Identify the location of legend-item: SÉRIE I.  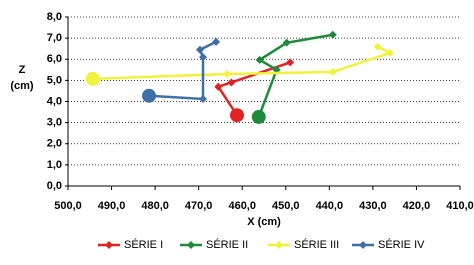
(130, 244).